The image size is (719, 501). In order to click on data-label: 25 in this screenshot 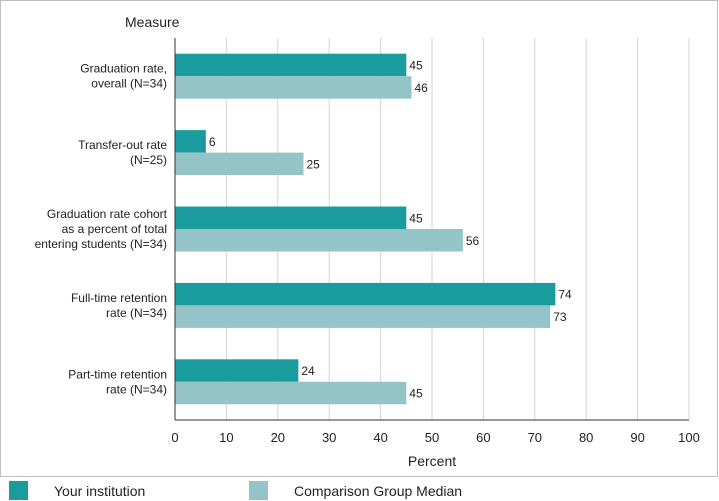, I will do `click(314, 164)`.